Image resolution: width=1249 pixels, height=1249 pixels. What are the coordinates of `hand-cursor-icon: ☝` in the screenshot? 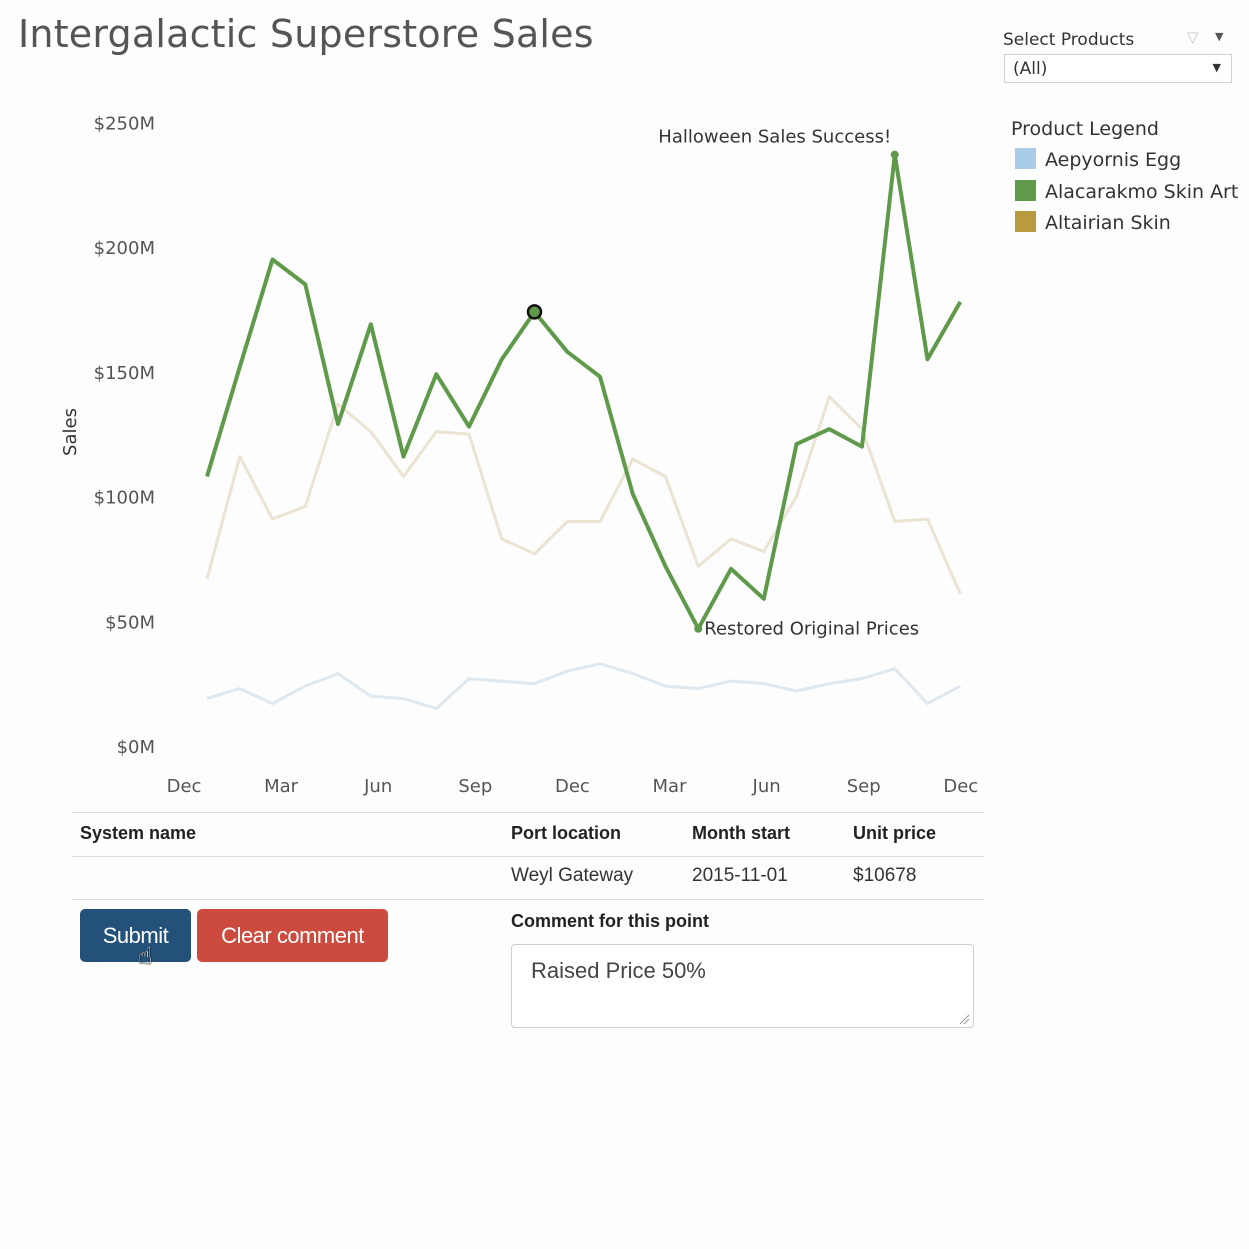 It's located at (145, 956).